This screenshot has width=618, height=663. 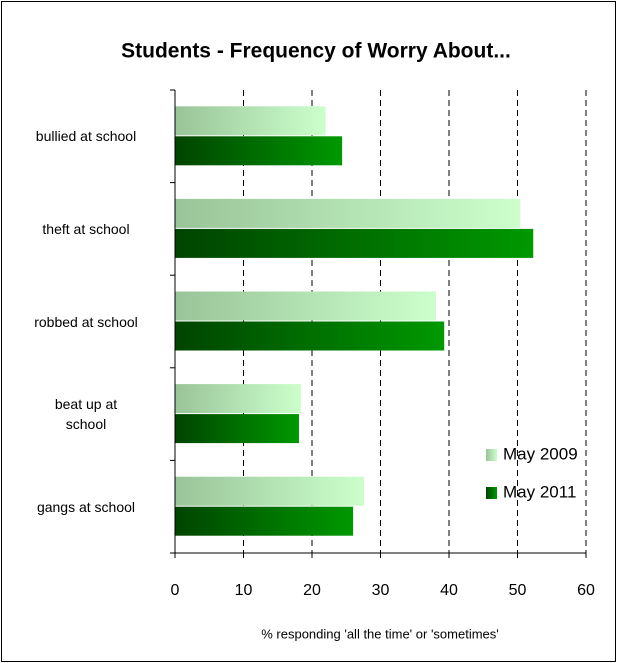 What do you see at coordinates (86, 136) in the screenshot?
I see `y-tick-label: bullied at school` at bounding box center [86, 136].